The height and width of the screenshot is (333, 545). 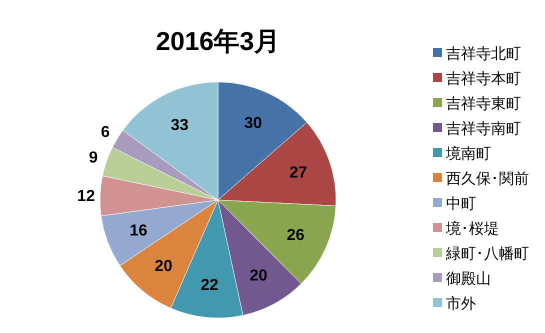 I want to click on data-label: 12, so click(x=86, y=196).